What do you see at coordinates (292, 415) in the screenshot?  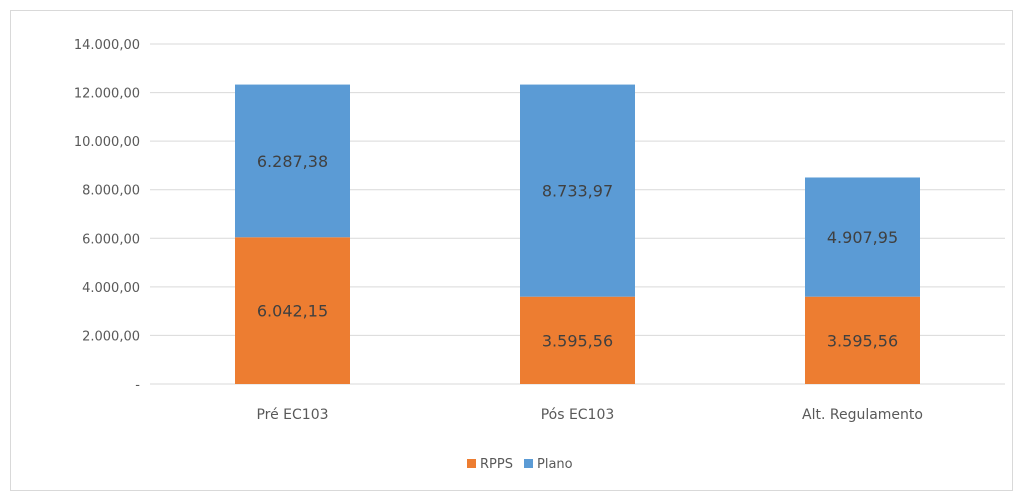 I see `x-tick-label: Pré EC103` at bounding box center [292, 415].